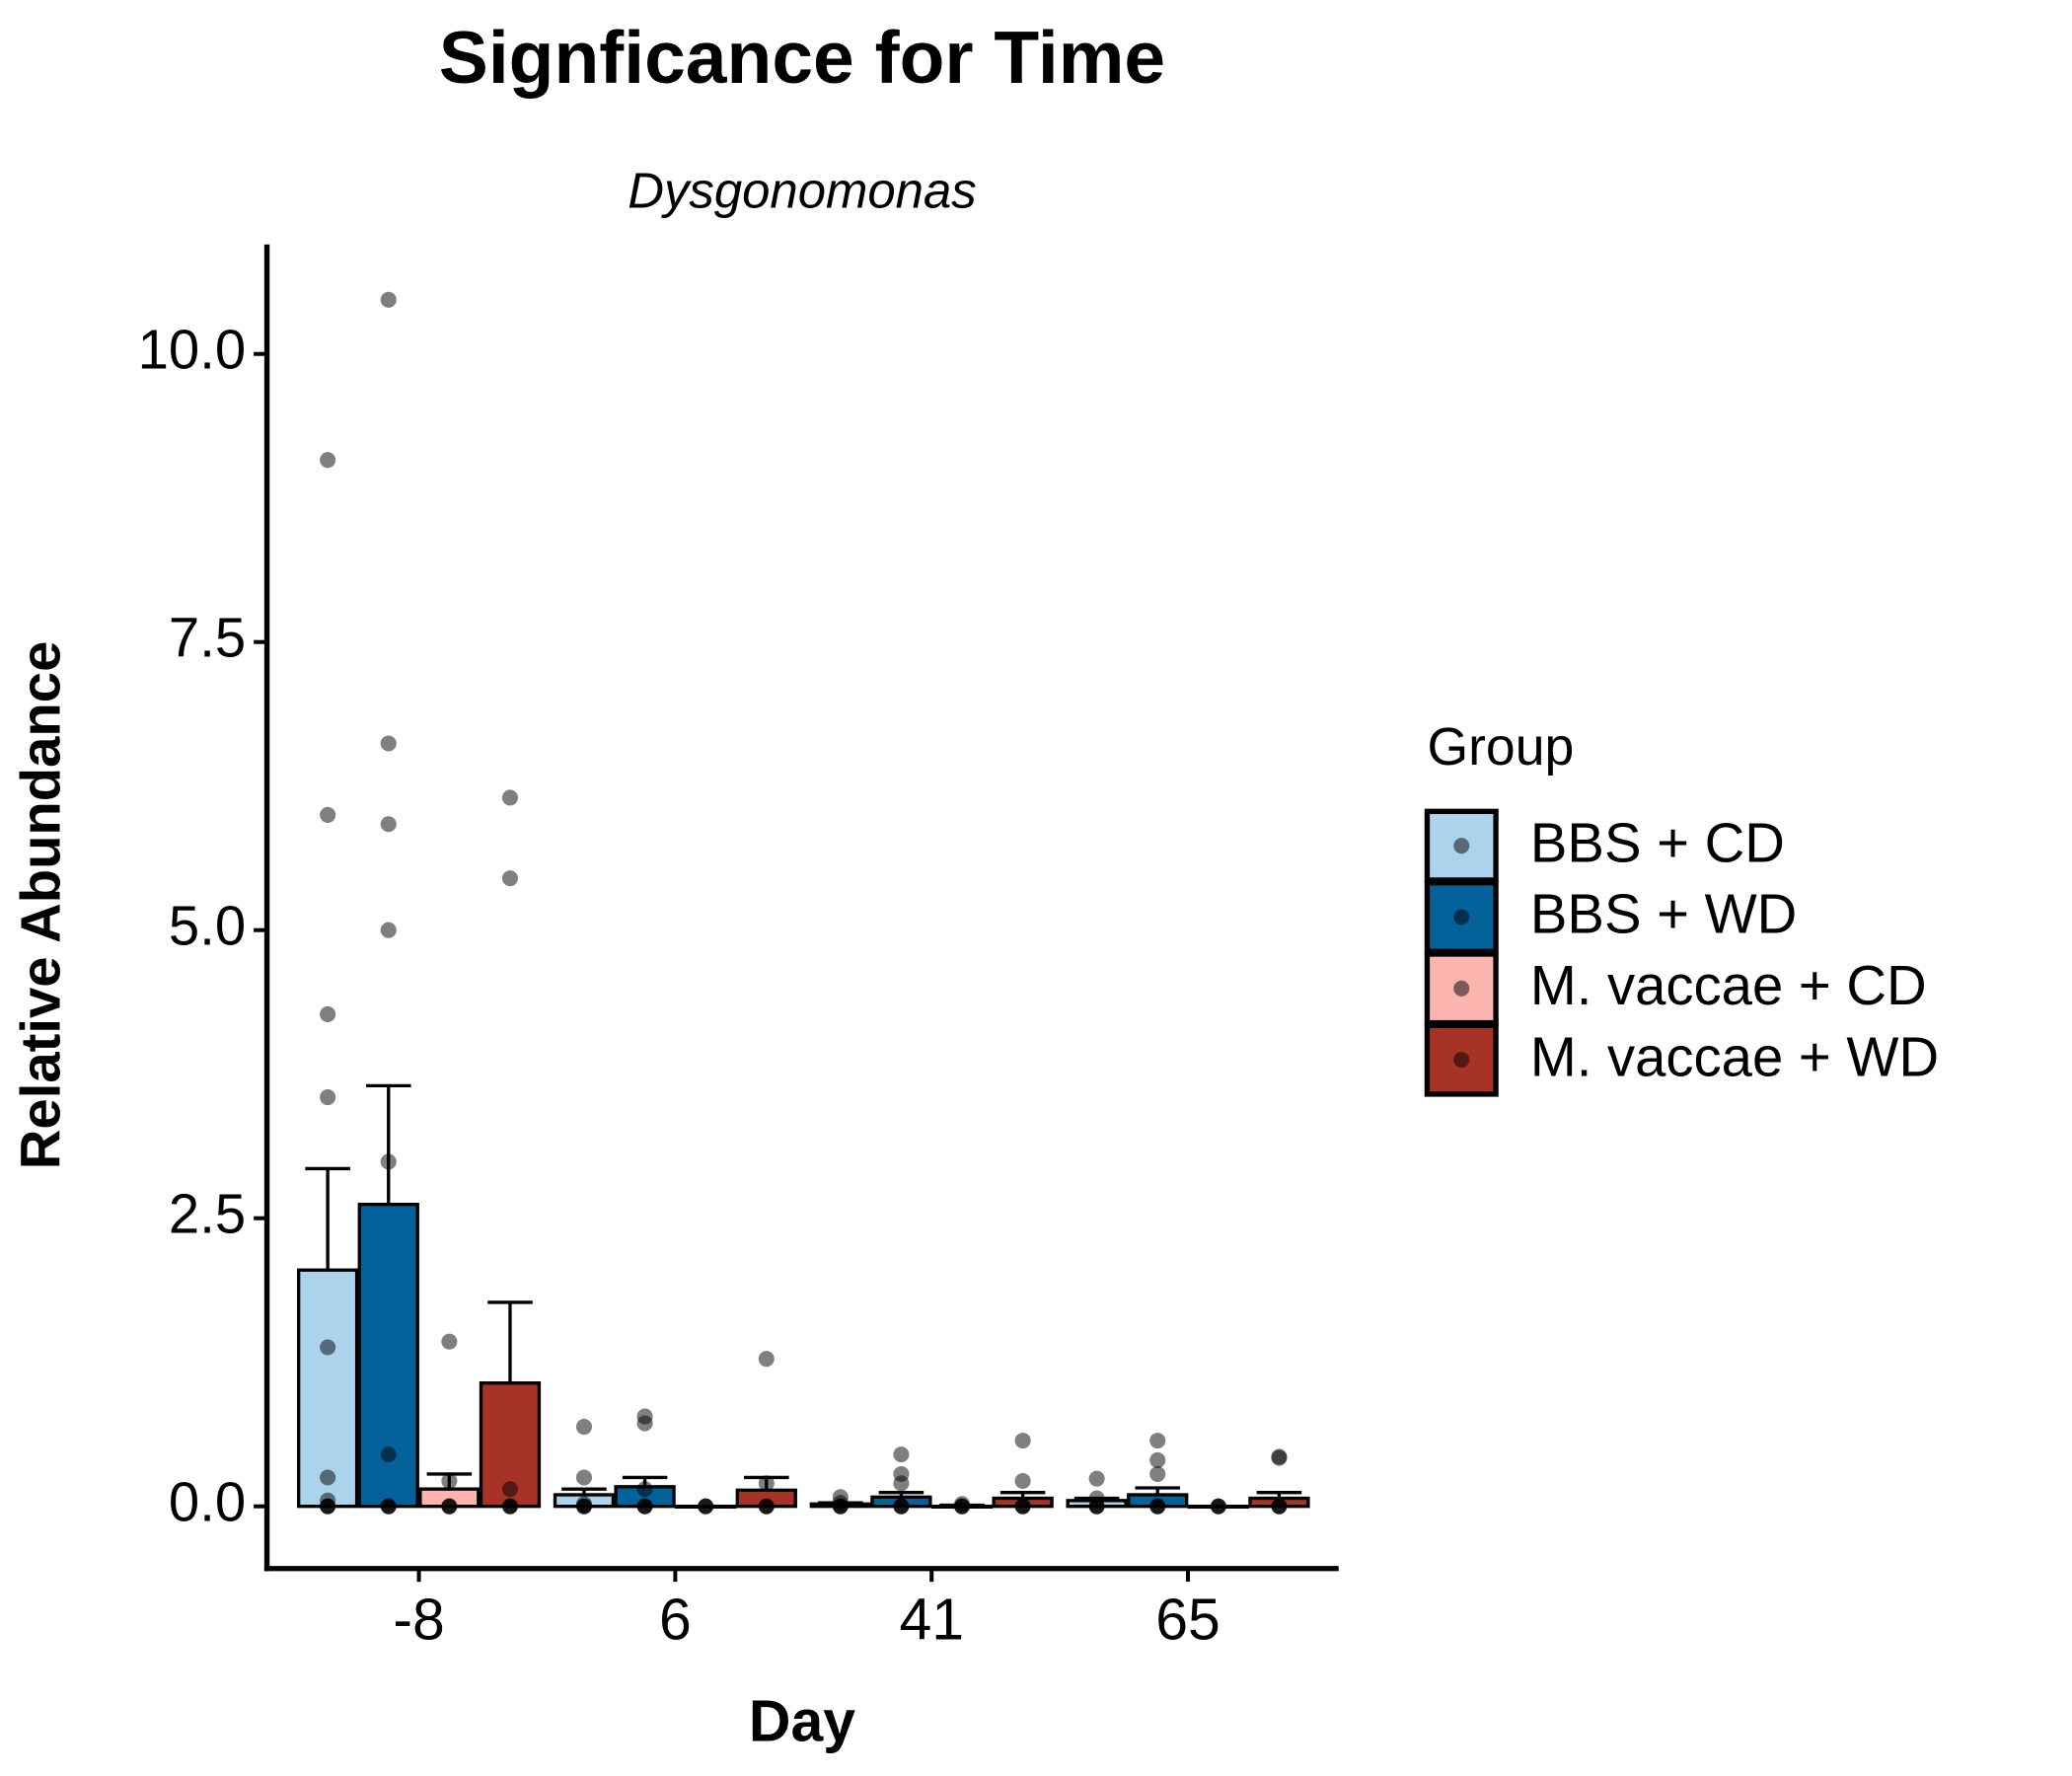 The height and width of the screenshot is (1776, 2072). Describe the element at coordinates (418, 1621) in the screenshot. I see `x-tick-label: -8` at that location.